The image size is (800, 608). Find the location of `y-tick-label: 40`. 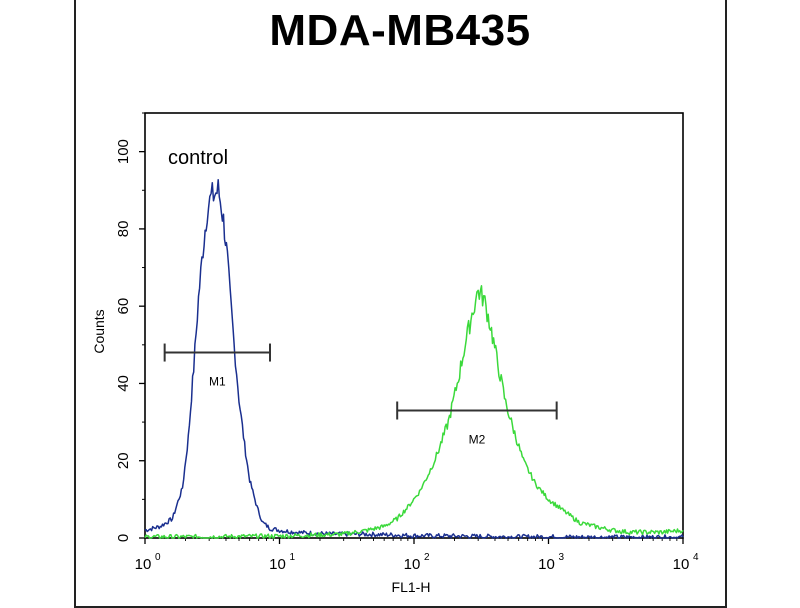

y-tick-label: 40 is located at coordinates (123, 383).